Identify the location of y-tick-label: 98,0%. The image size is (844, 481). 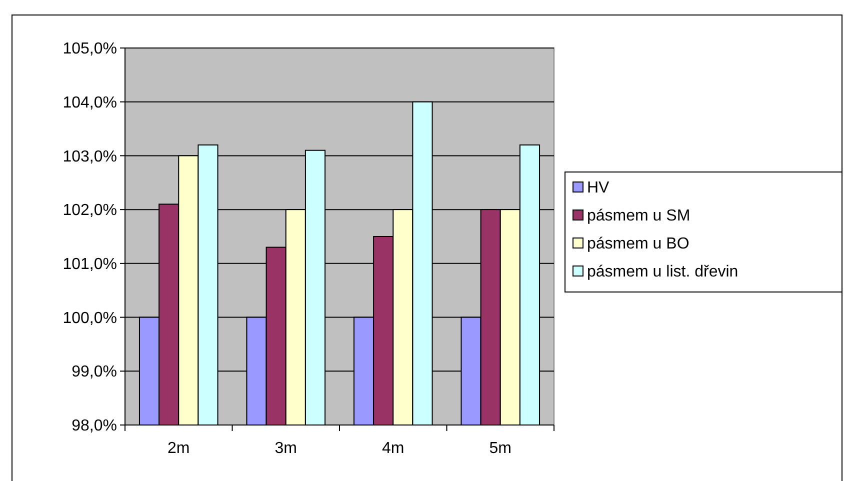
(94, 426).